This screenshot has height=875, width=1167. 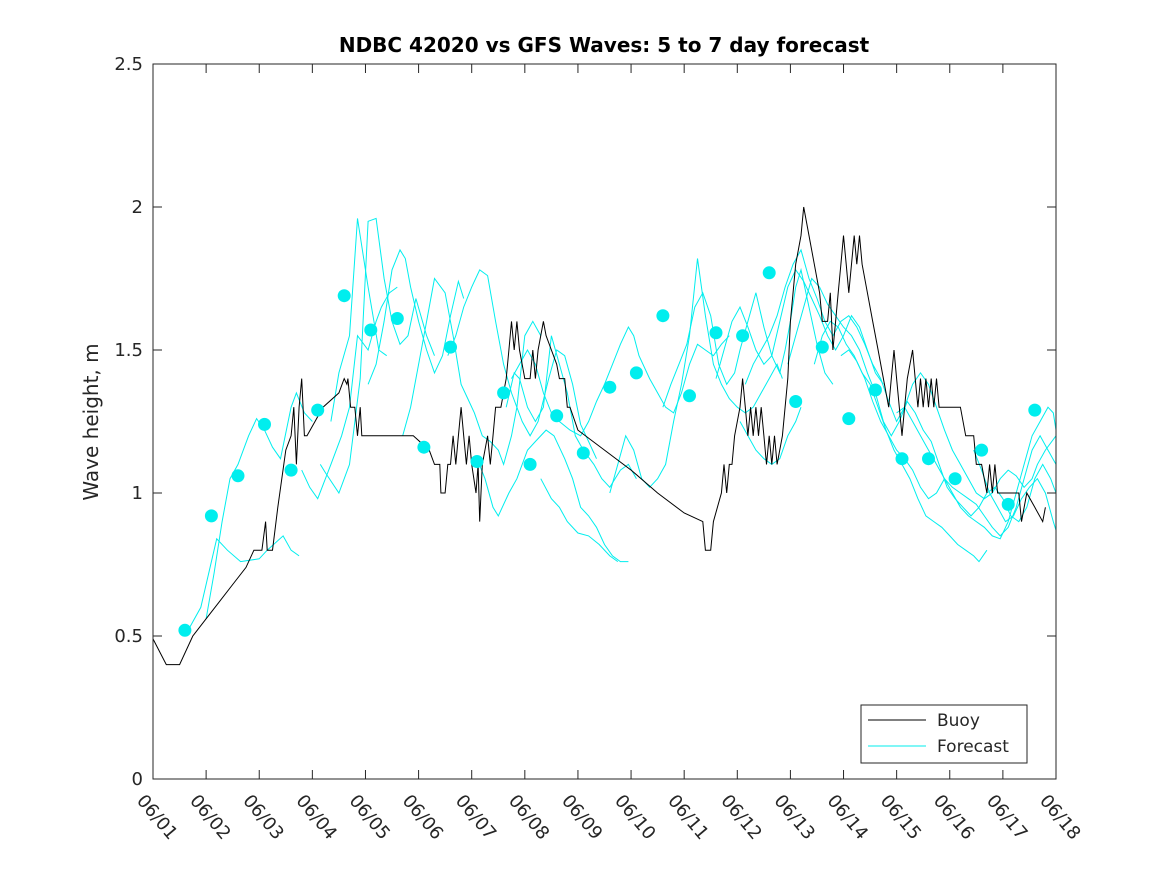 What do you see at coordinates (137, 779) in the screenshot?
I see `y-tick-label: 0` at bounding box center [137, 779].